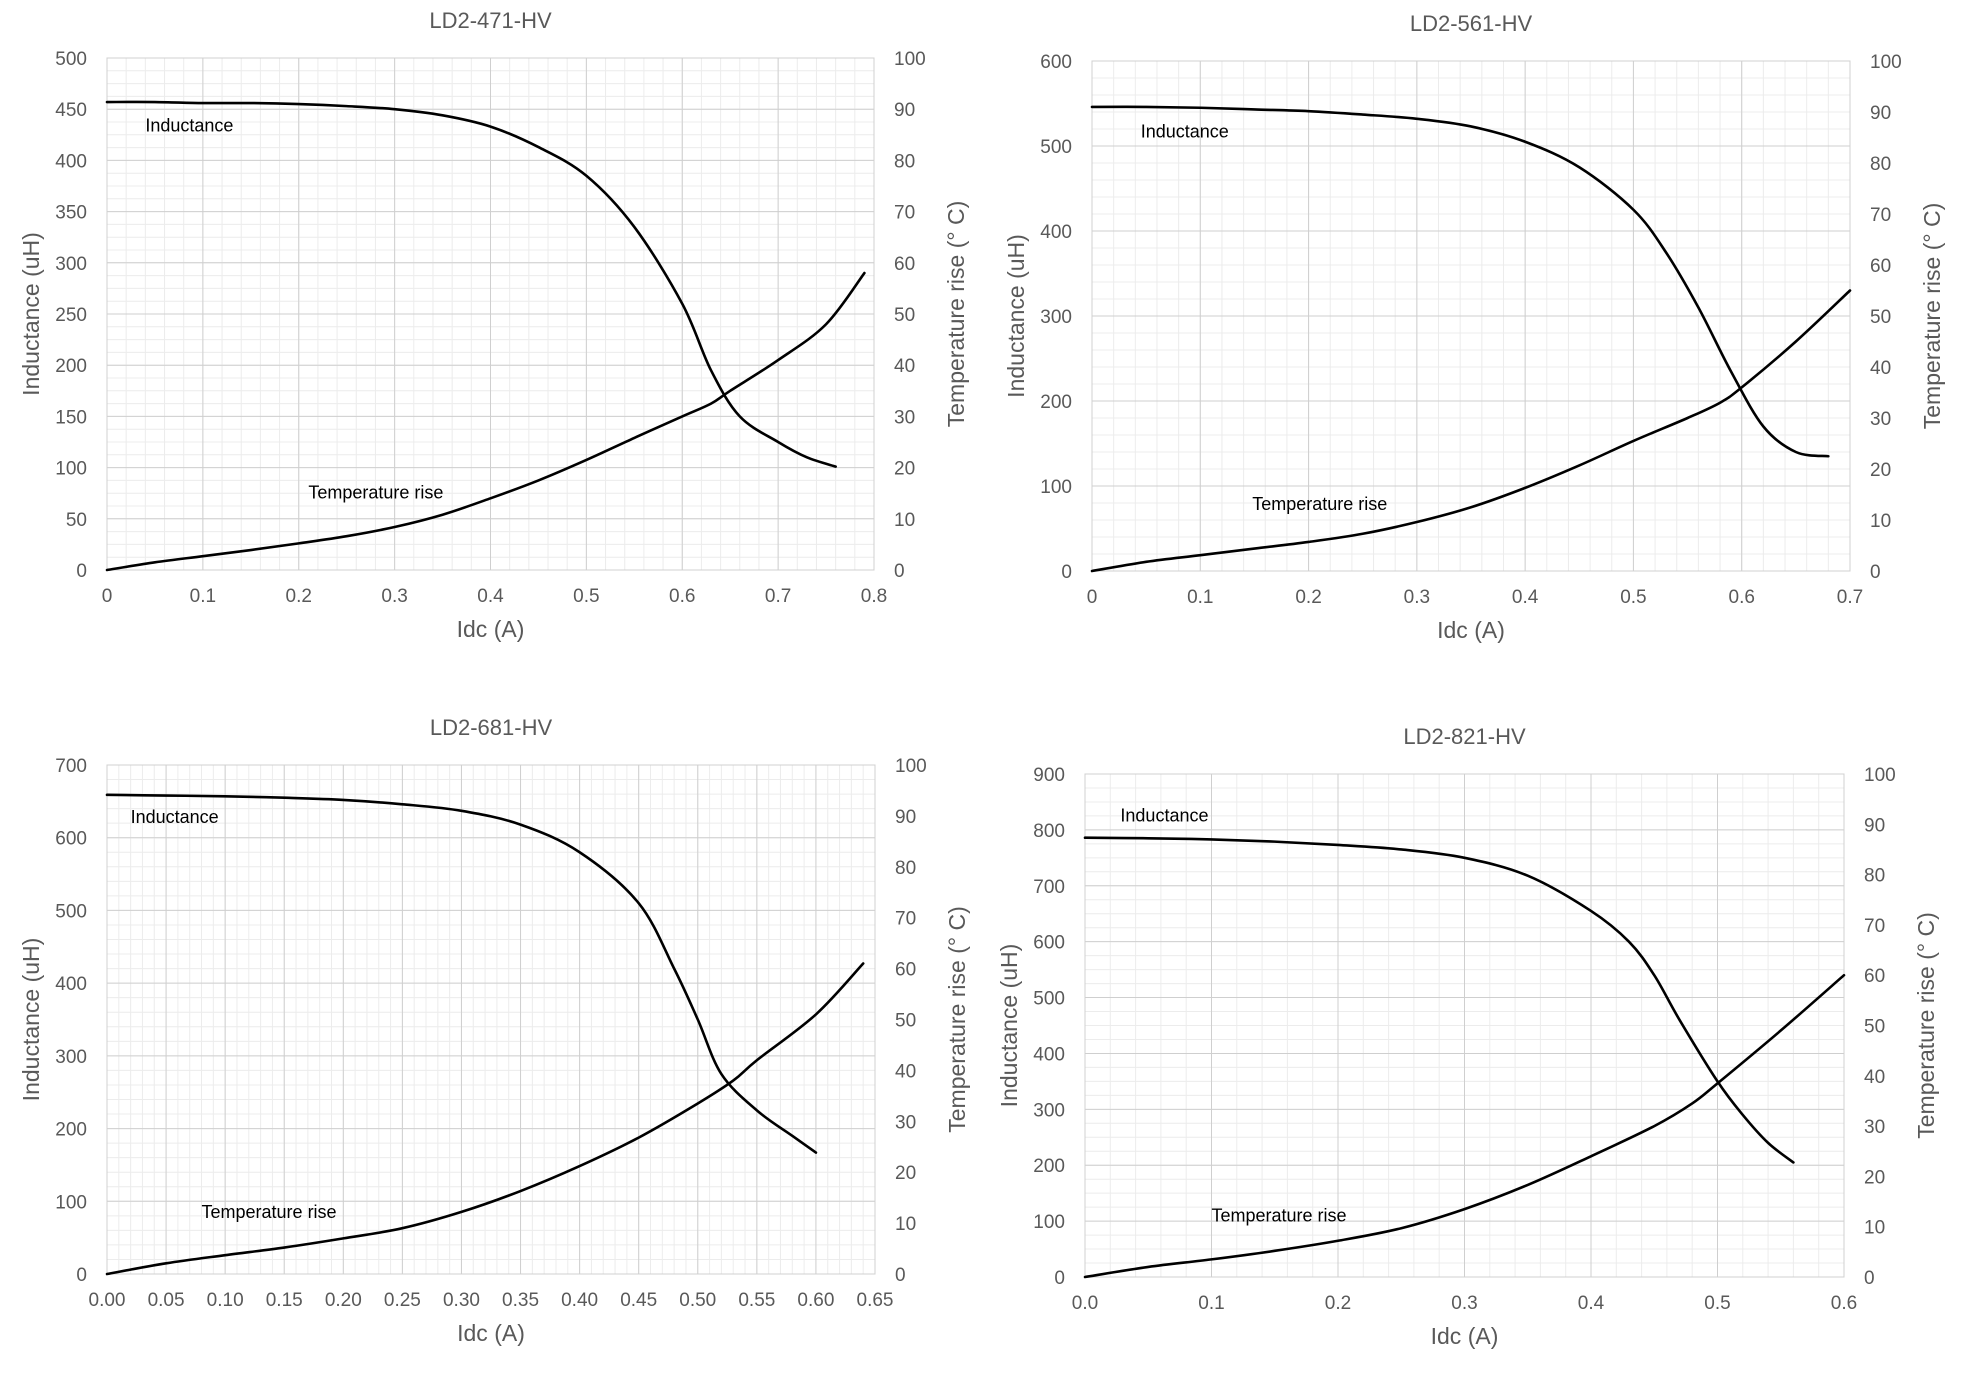 The height and width of the screenshot is (1375, 1962). I want to click on y-tick-label: 200, so click(1049, 1166).